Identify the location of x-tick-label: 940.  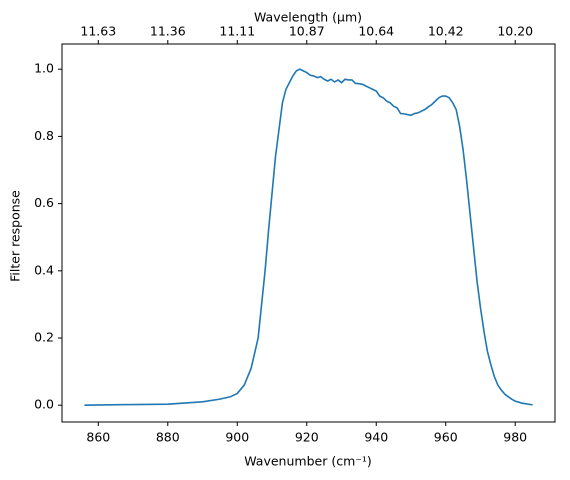
(376, 437).